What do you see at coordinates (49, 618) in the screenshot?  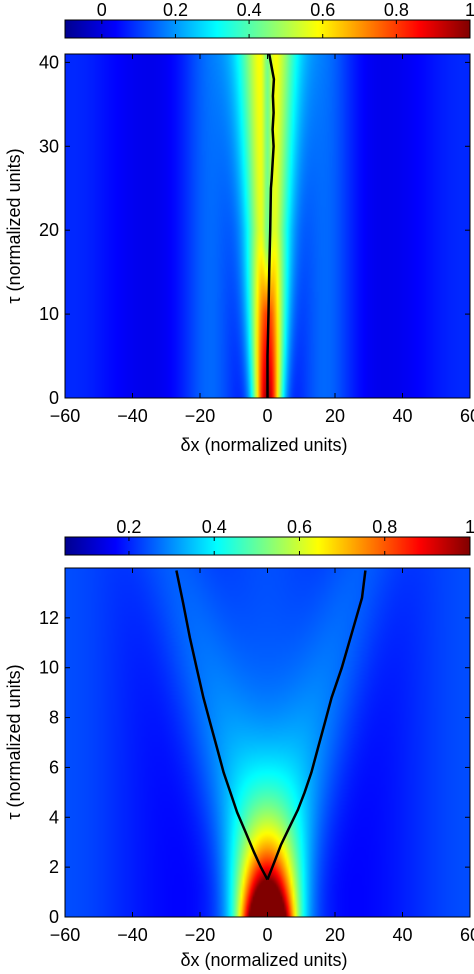 I see `y-tick-label: 12` at bounding box center [49, 618].